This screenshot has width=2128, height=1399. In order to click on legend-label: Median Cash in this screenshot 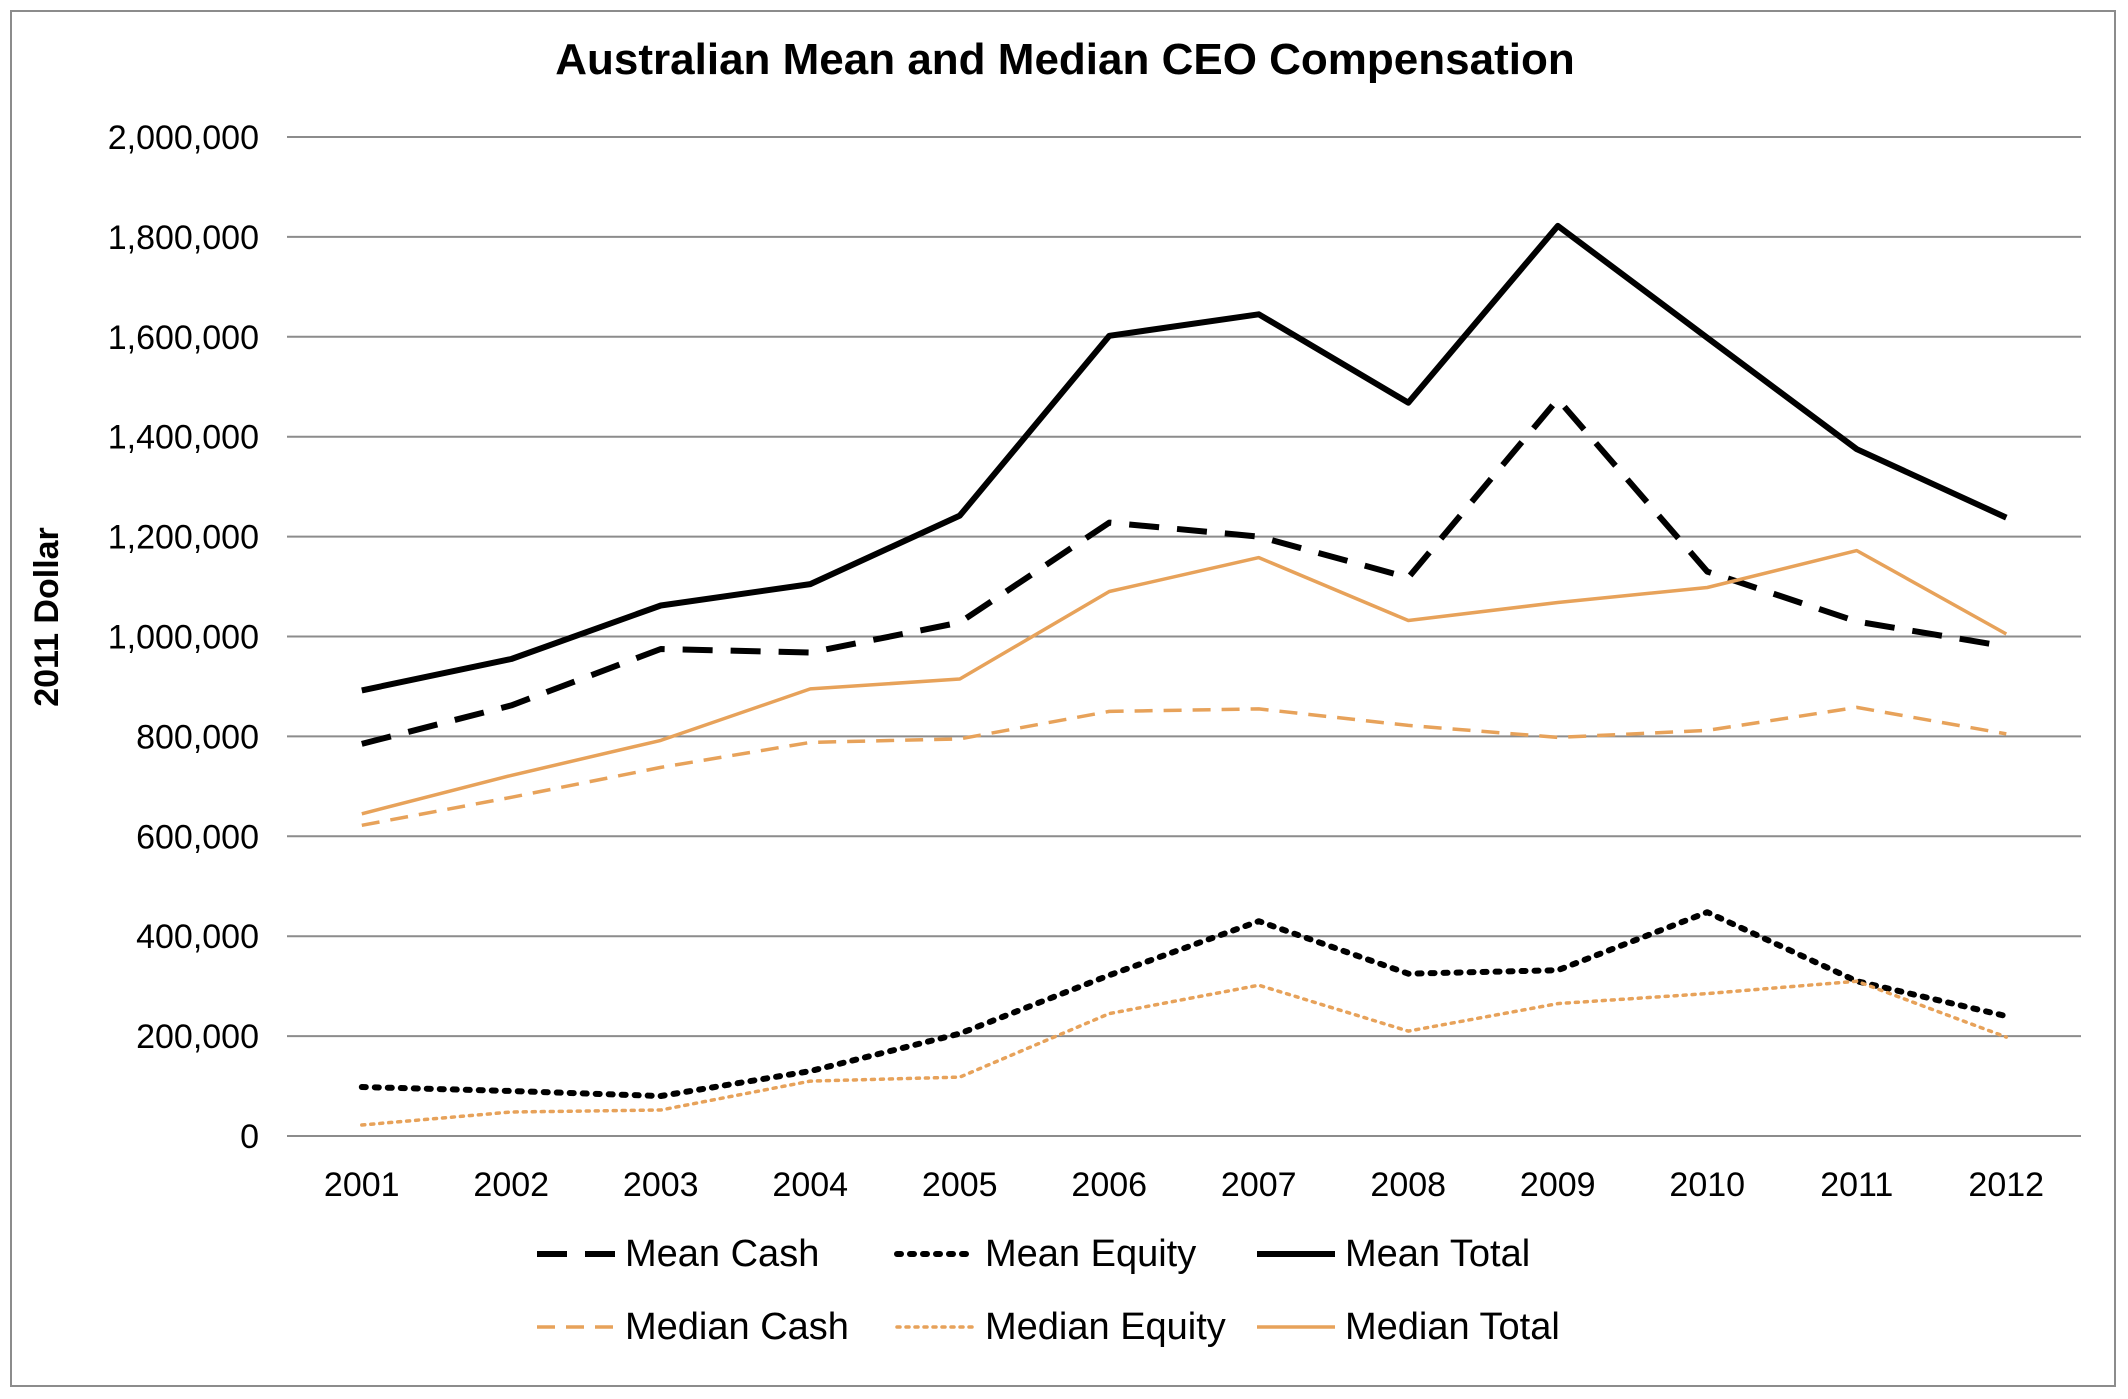, I will do `click(737, 1327)`.